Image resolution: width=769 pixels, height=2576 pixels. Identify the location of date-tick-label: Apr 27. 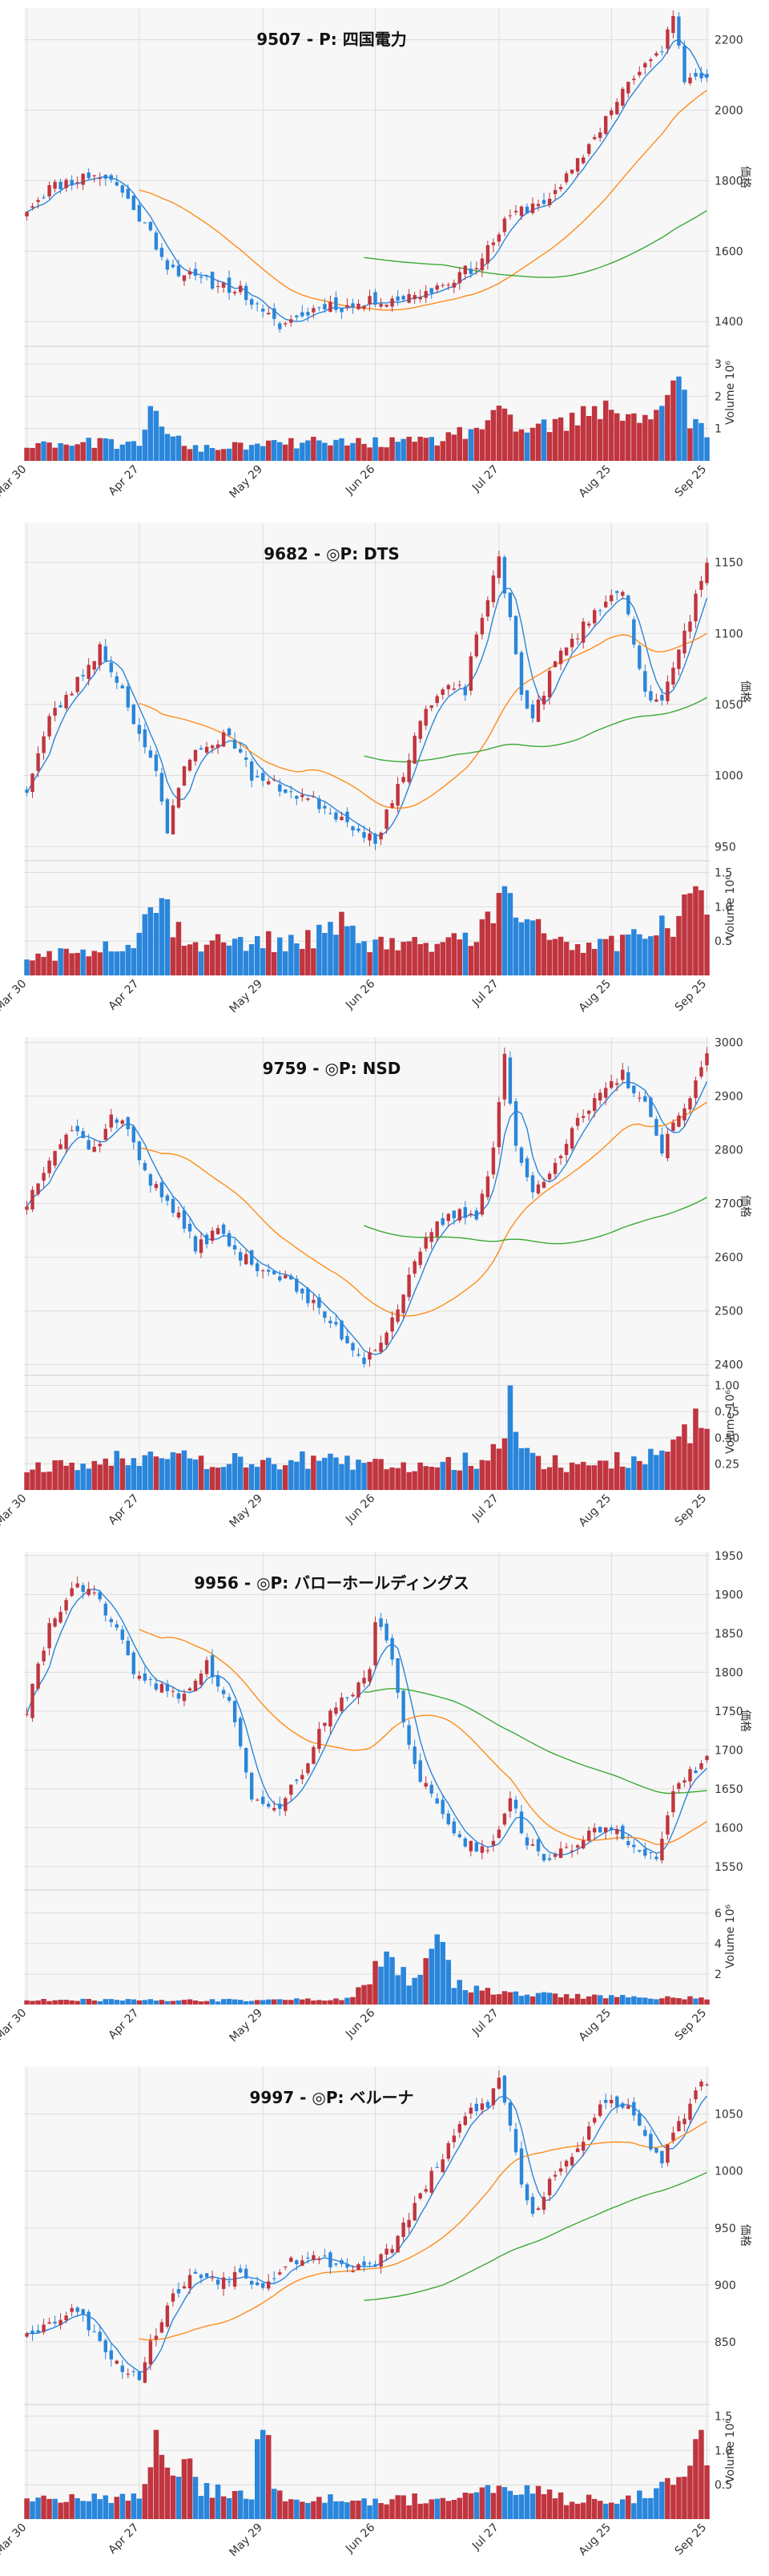
(123, 1510).